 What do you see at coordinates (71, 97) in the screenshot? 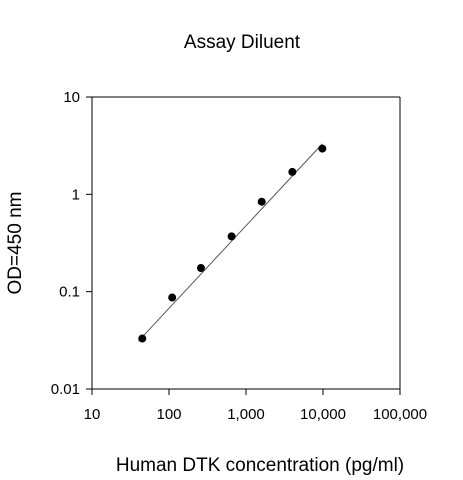
I see `y-tick-label: 10` at bounding box center [71, 97].